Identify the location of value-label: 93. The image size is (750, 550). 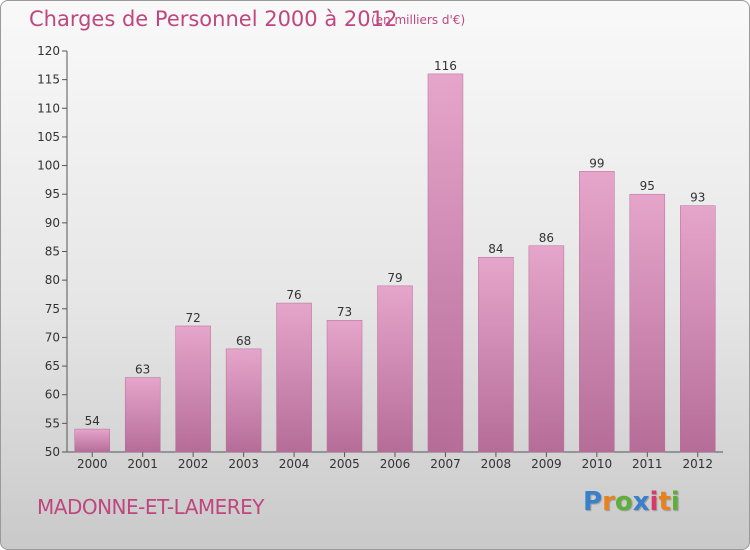
(697, 198).